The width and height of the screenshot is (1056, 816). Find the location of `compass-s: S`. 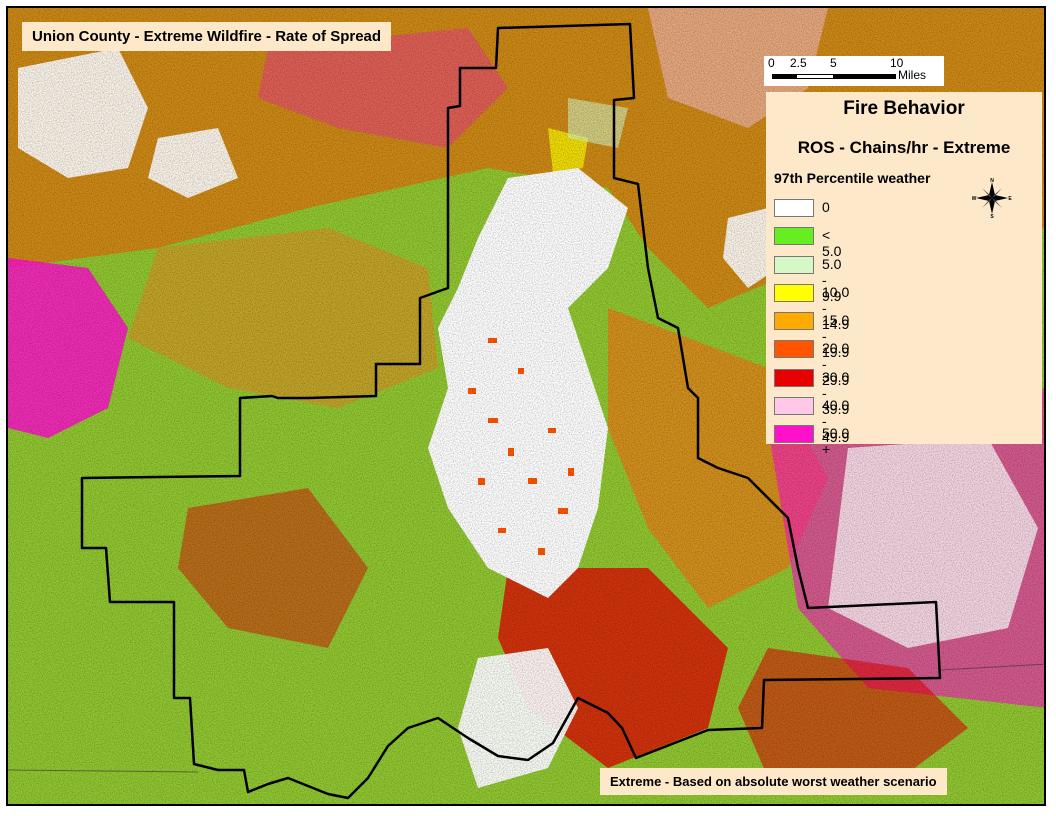

compass-s: S is located at coordinates (992, 216).